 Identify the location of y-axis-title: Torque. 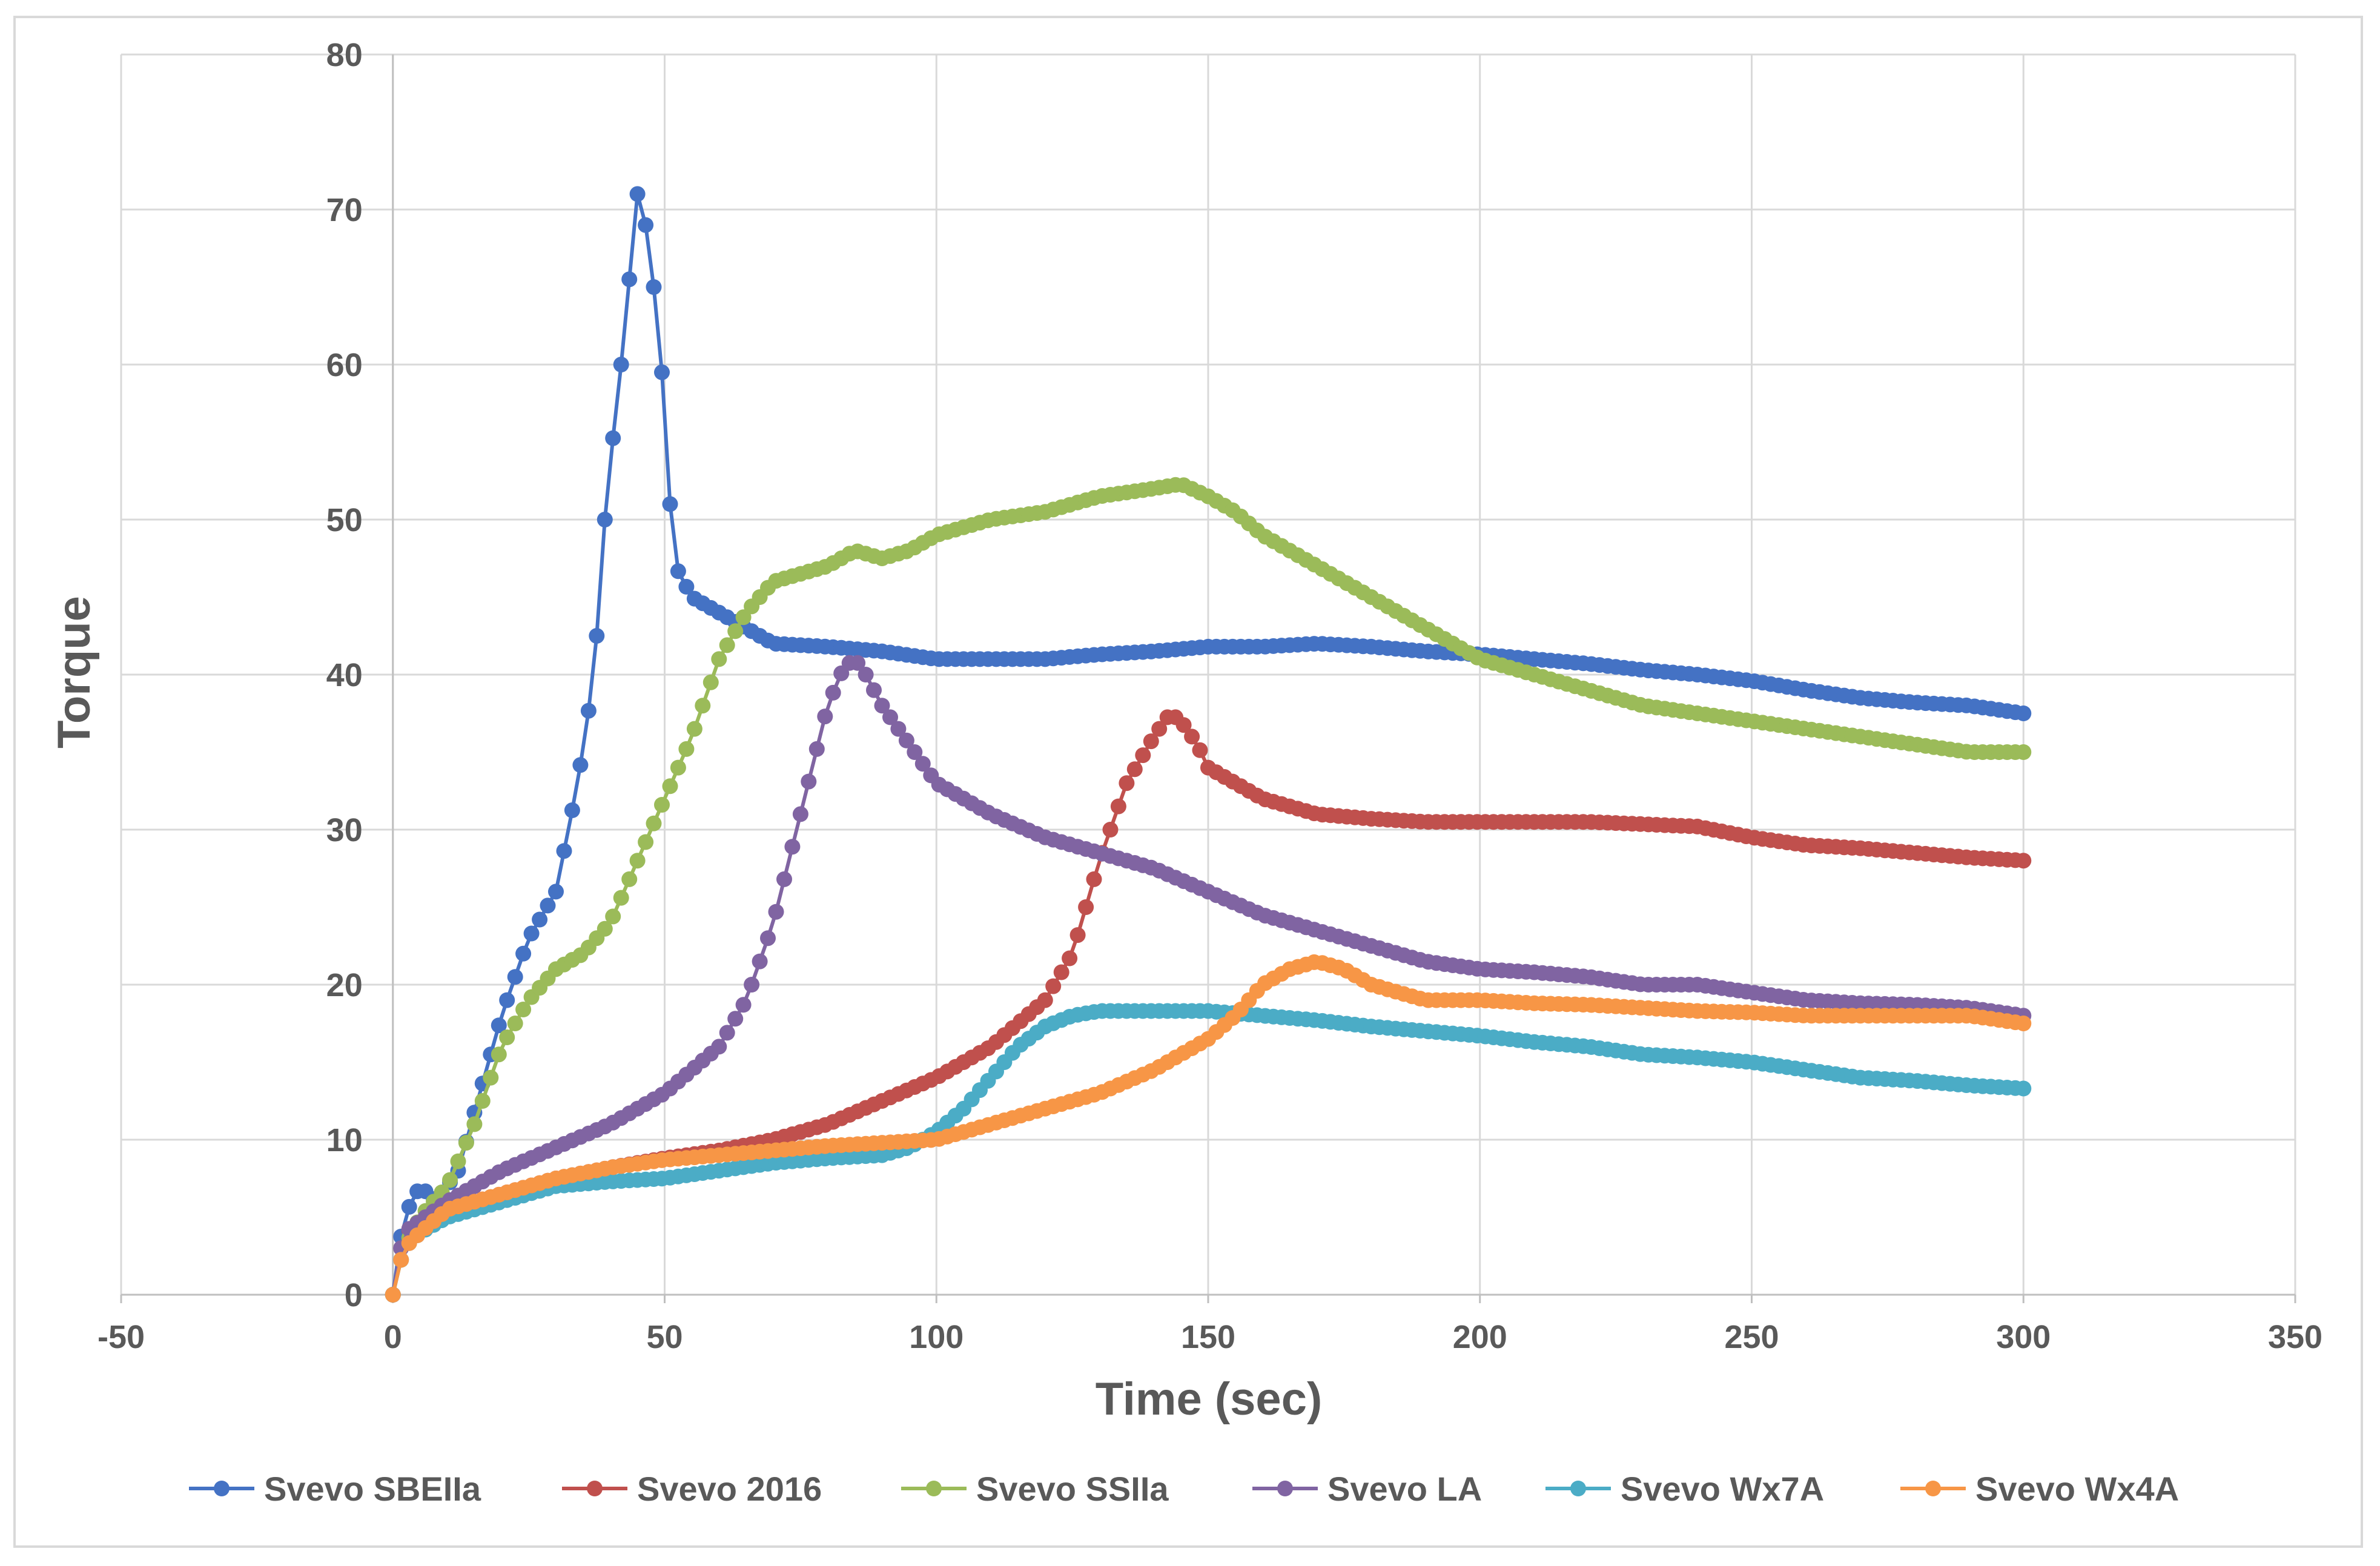
(74, 672).